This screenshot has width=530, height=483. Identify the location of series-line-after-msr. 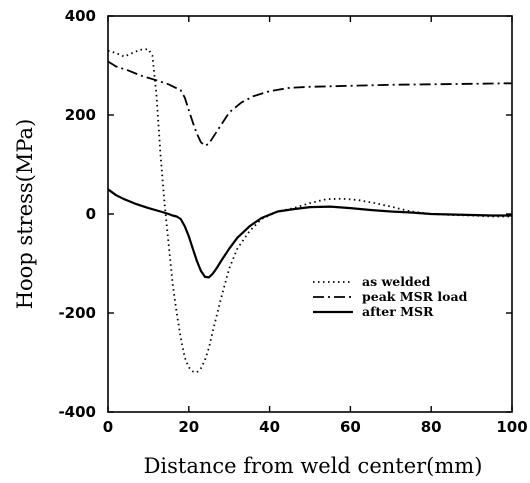
(309, 233).